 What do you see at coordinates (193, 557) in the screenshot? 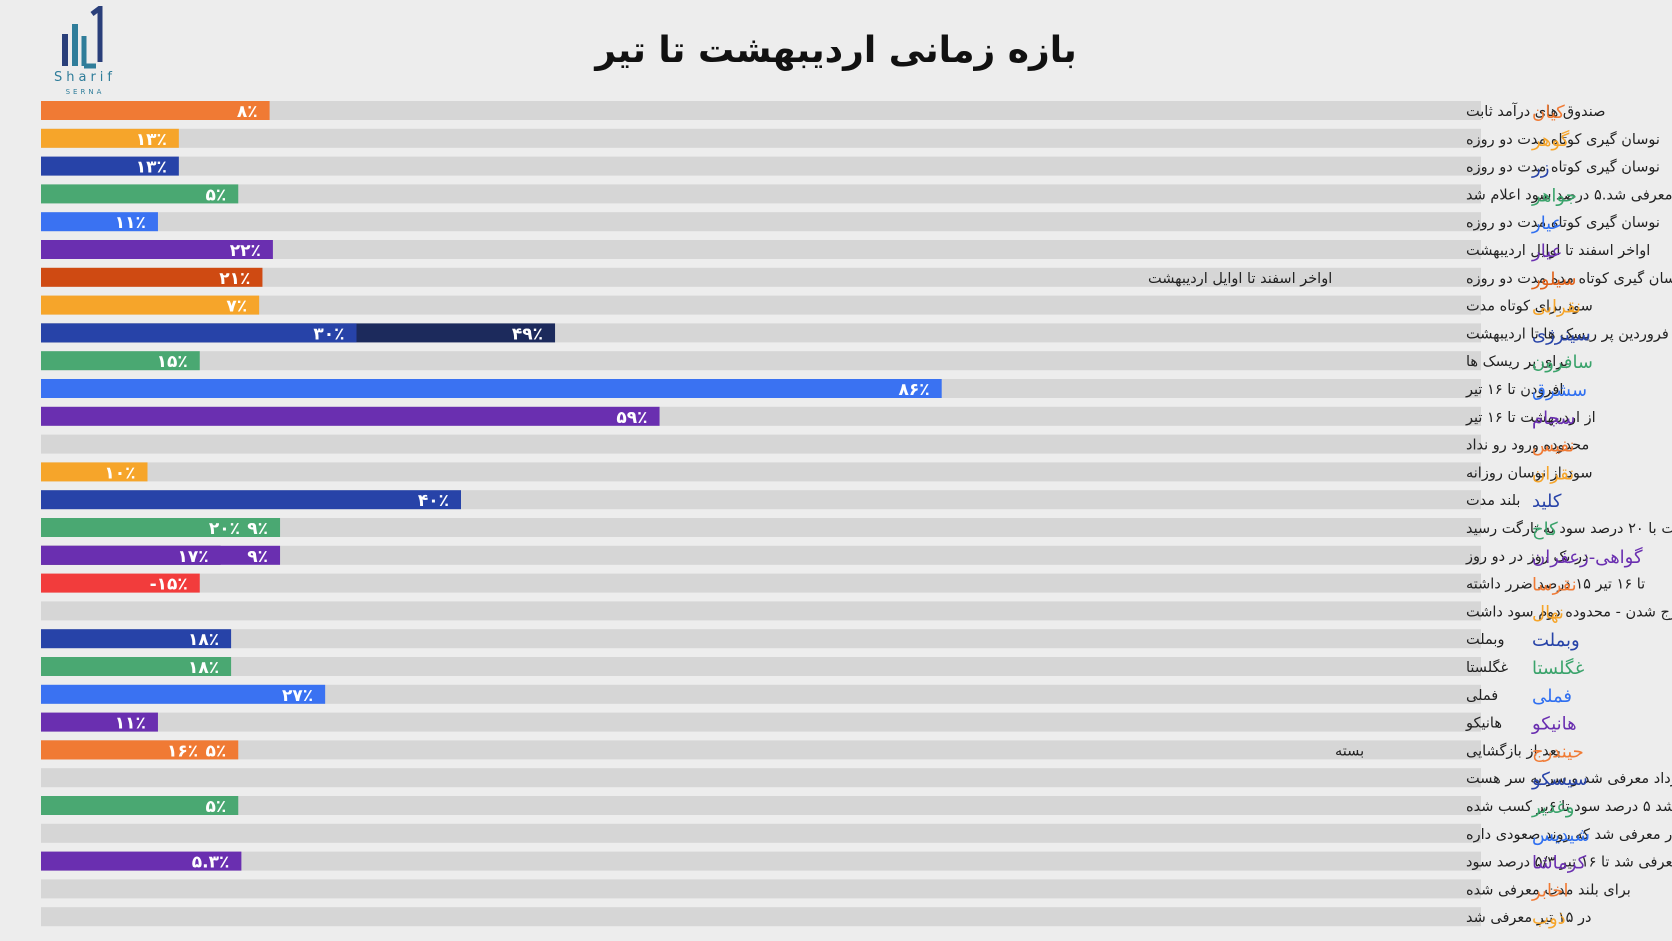
I see `bar-value-label: ۱۷٪` at bounding box center [193, 557].